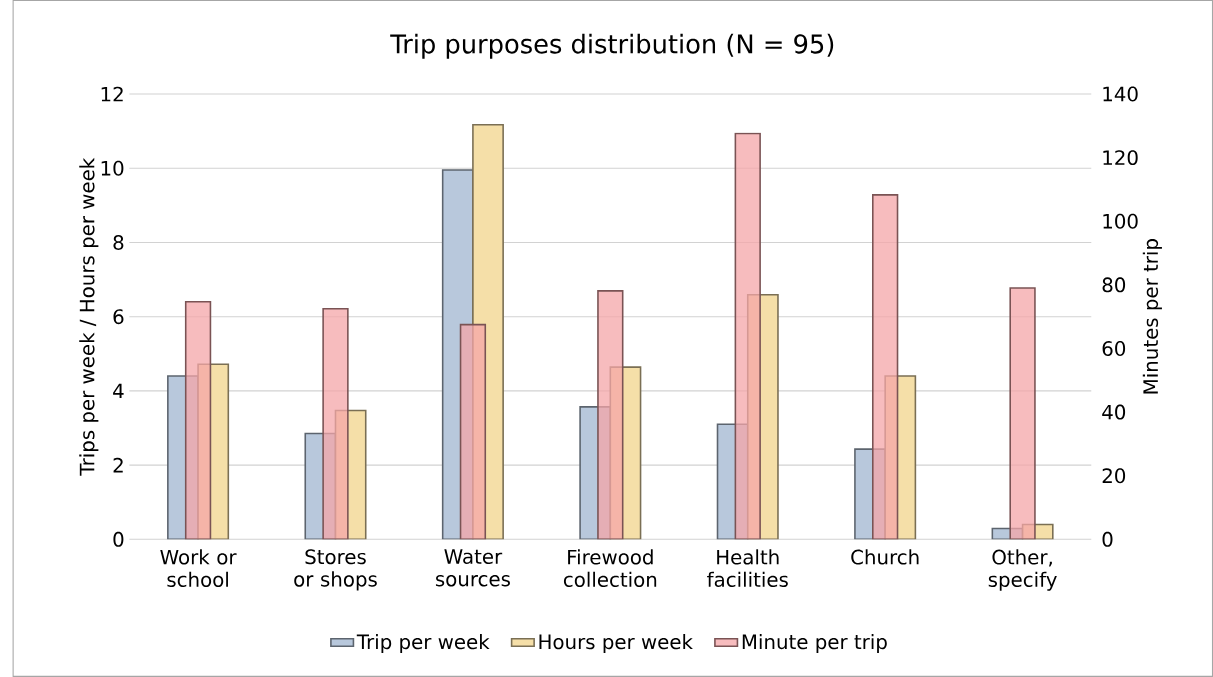 The width and height of the screenshot is (1213, 677). I want to click on x-tick-label: Work or school, so click(198, 568).